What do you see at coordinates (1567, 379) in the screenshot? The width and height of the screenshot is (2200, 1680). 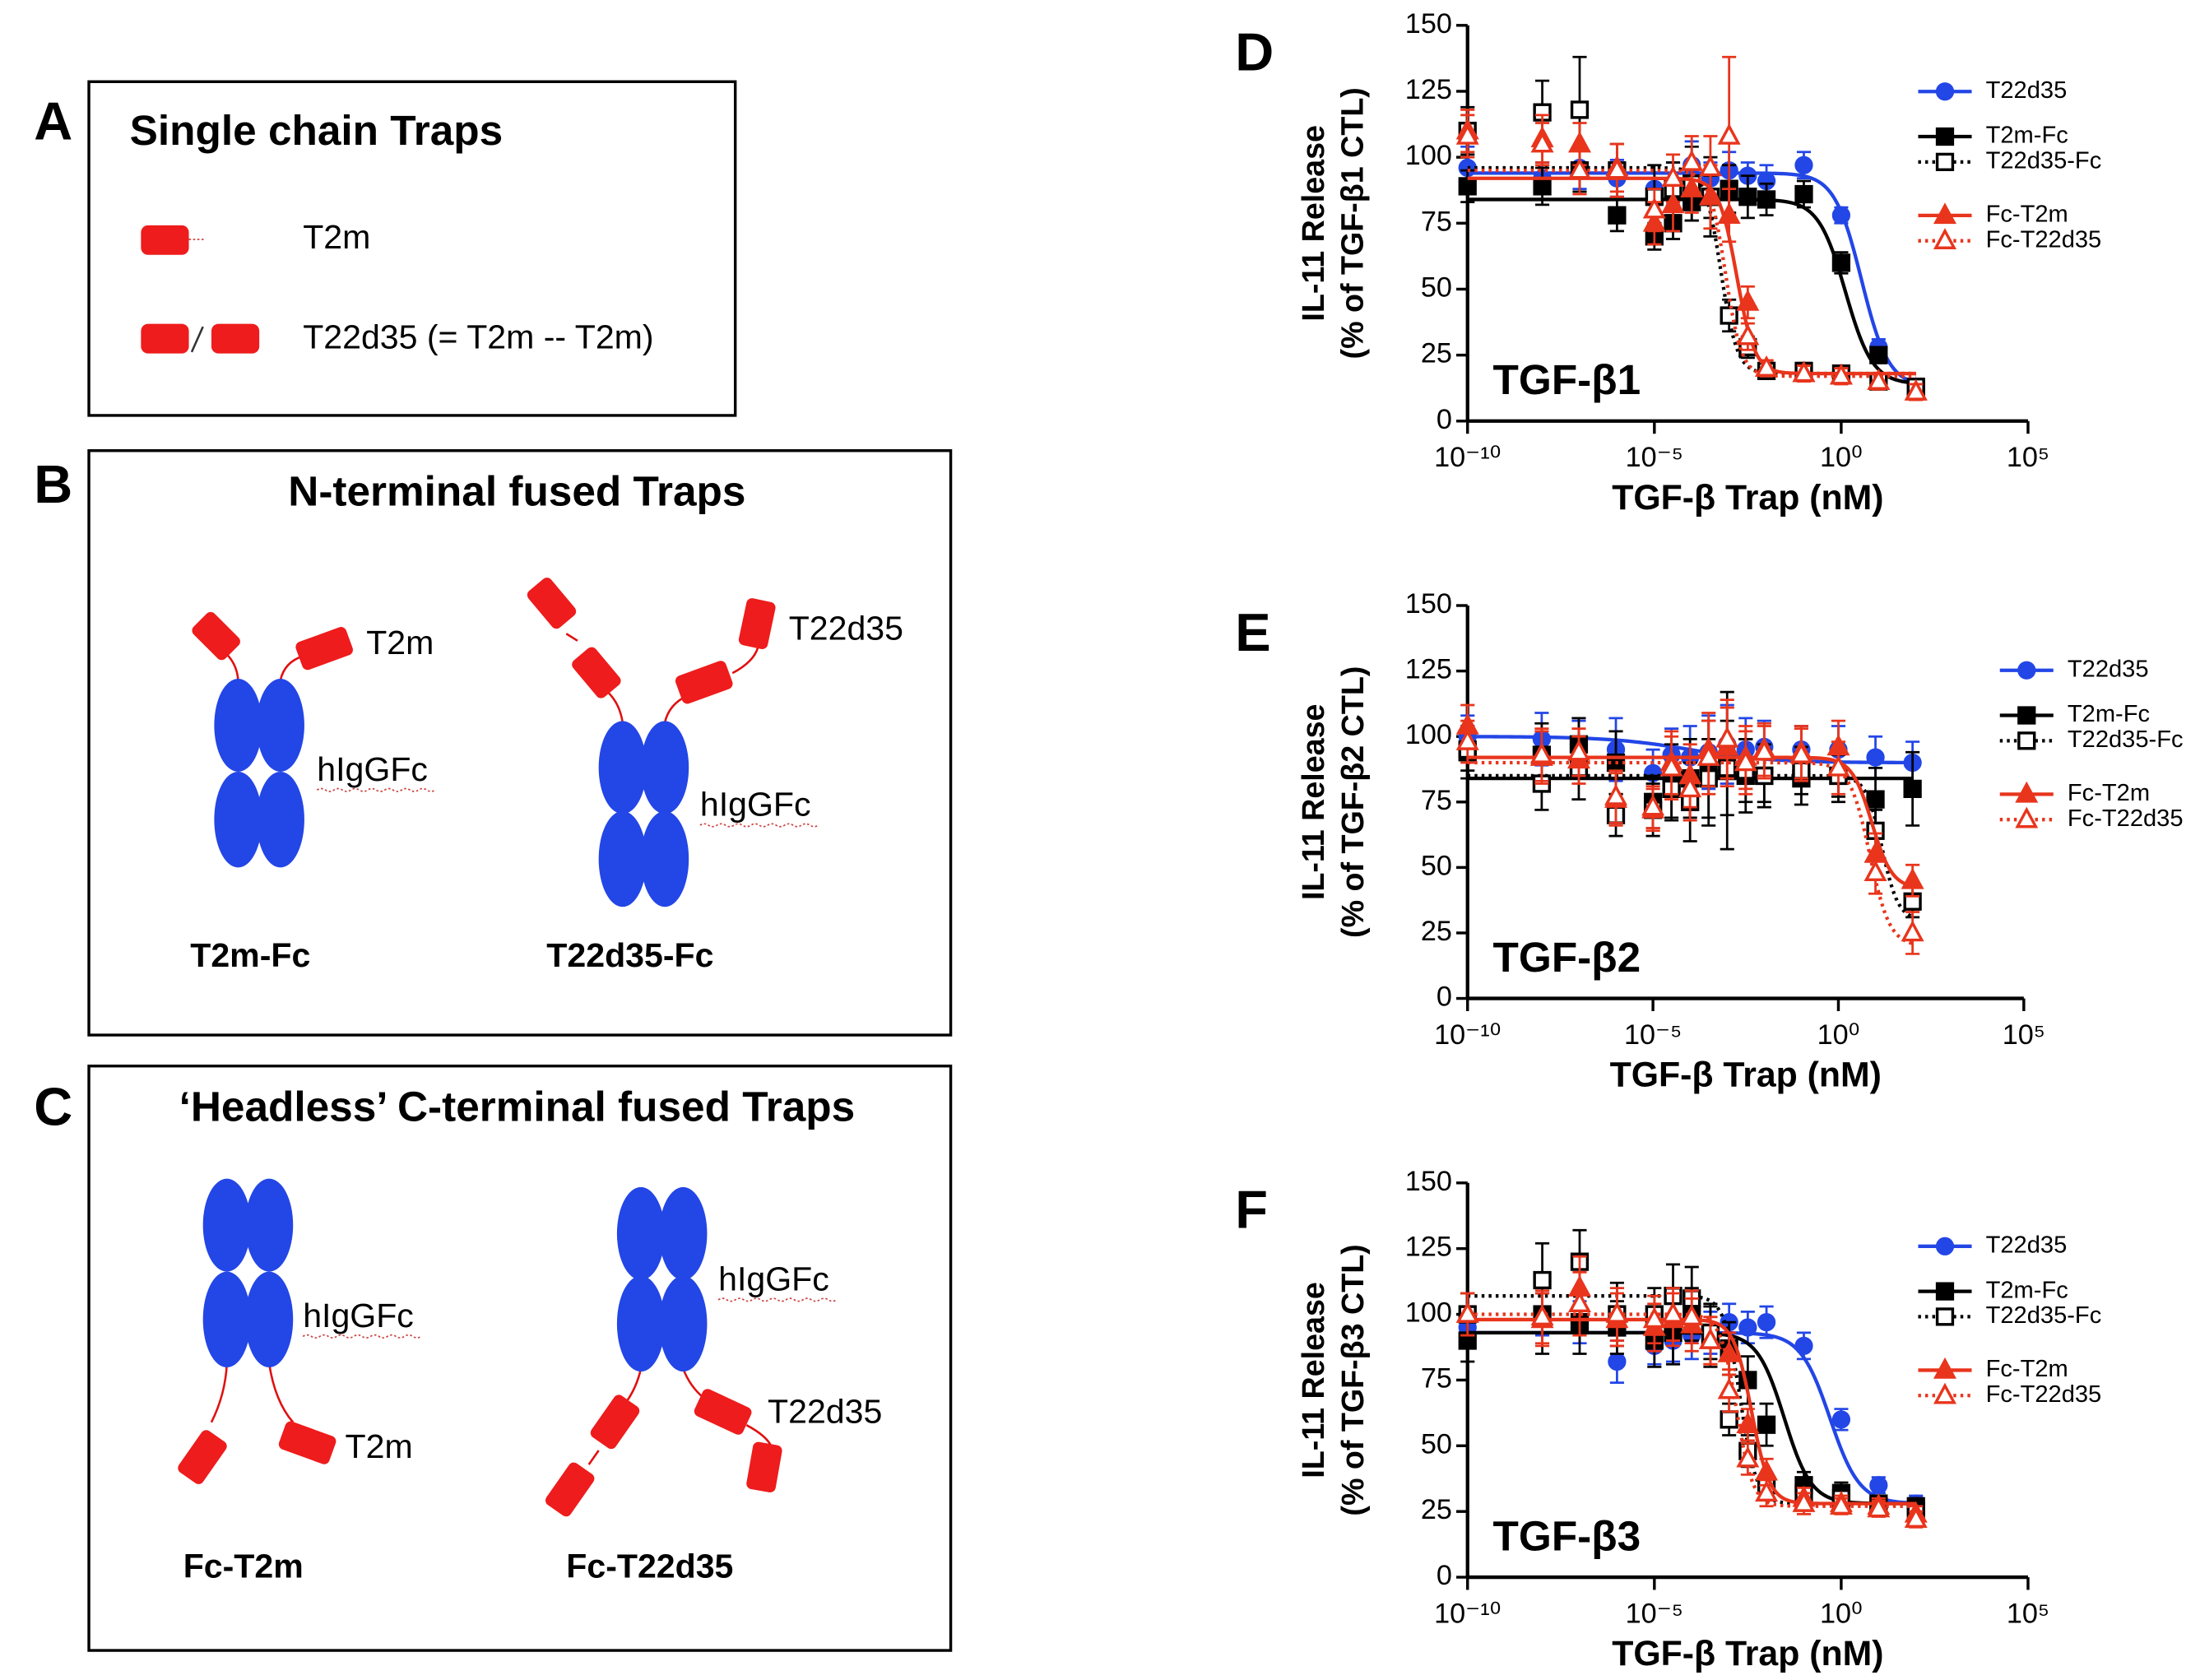 I see `chart-title: TGF-β1` at bounding box center [1567, 379].